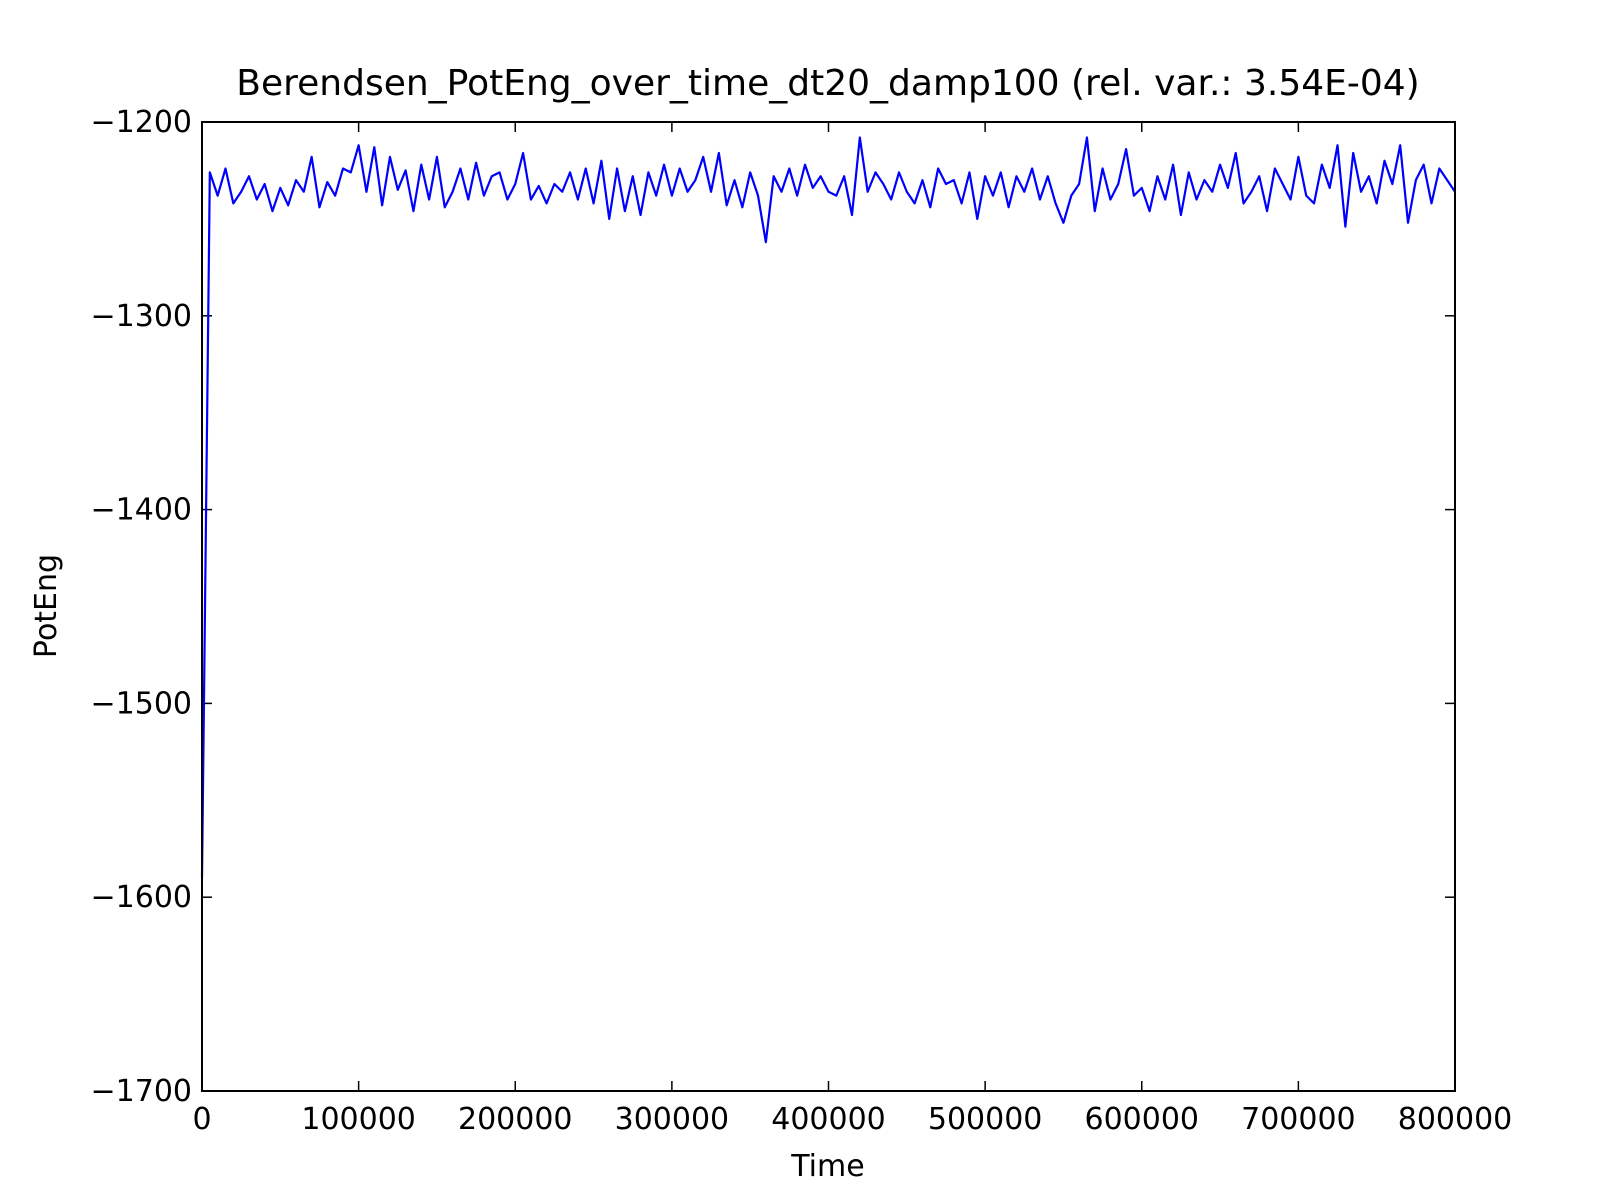 The height and width of the screenshot is (1200, 1600). What do you see at coordinates (141, 703) in the screenshot?
I see `y-tick-label: −1500` at bounding box center [141, 703].